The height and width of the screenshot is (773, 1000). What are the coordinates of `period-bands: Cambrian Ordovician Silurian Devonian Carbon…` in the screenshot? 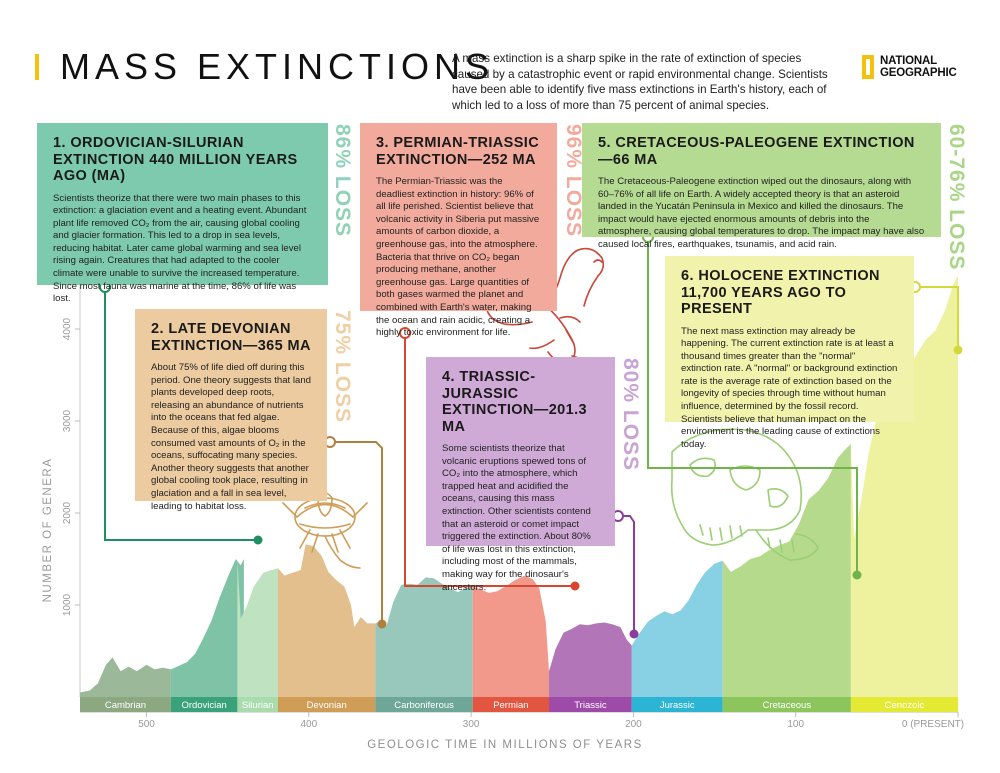 It's located at (519, 704).